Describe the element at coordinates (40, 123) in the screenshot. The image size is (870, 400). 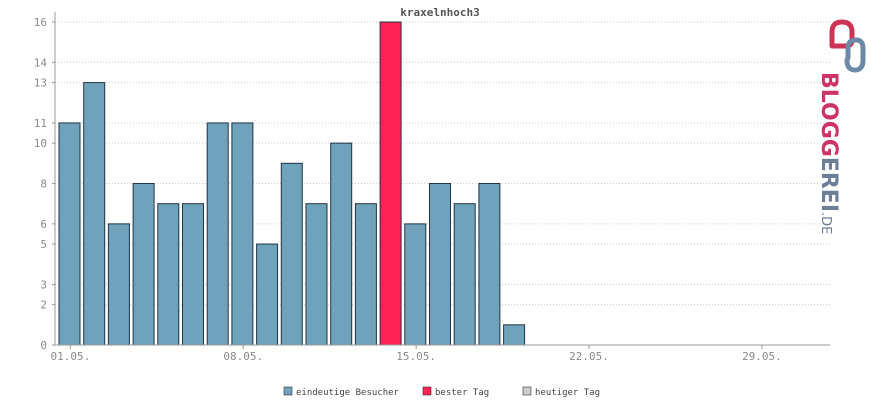
I see `y-tick-label: 11` at that location.